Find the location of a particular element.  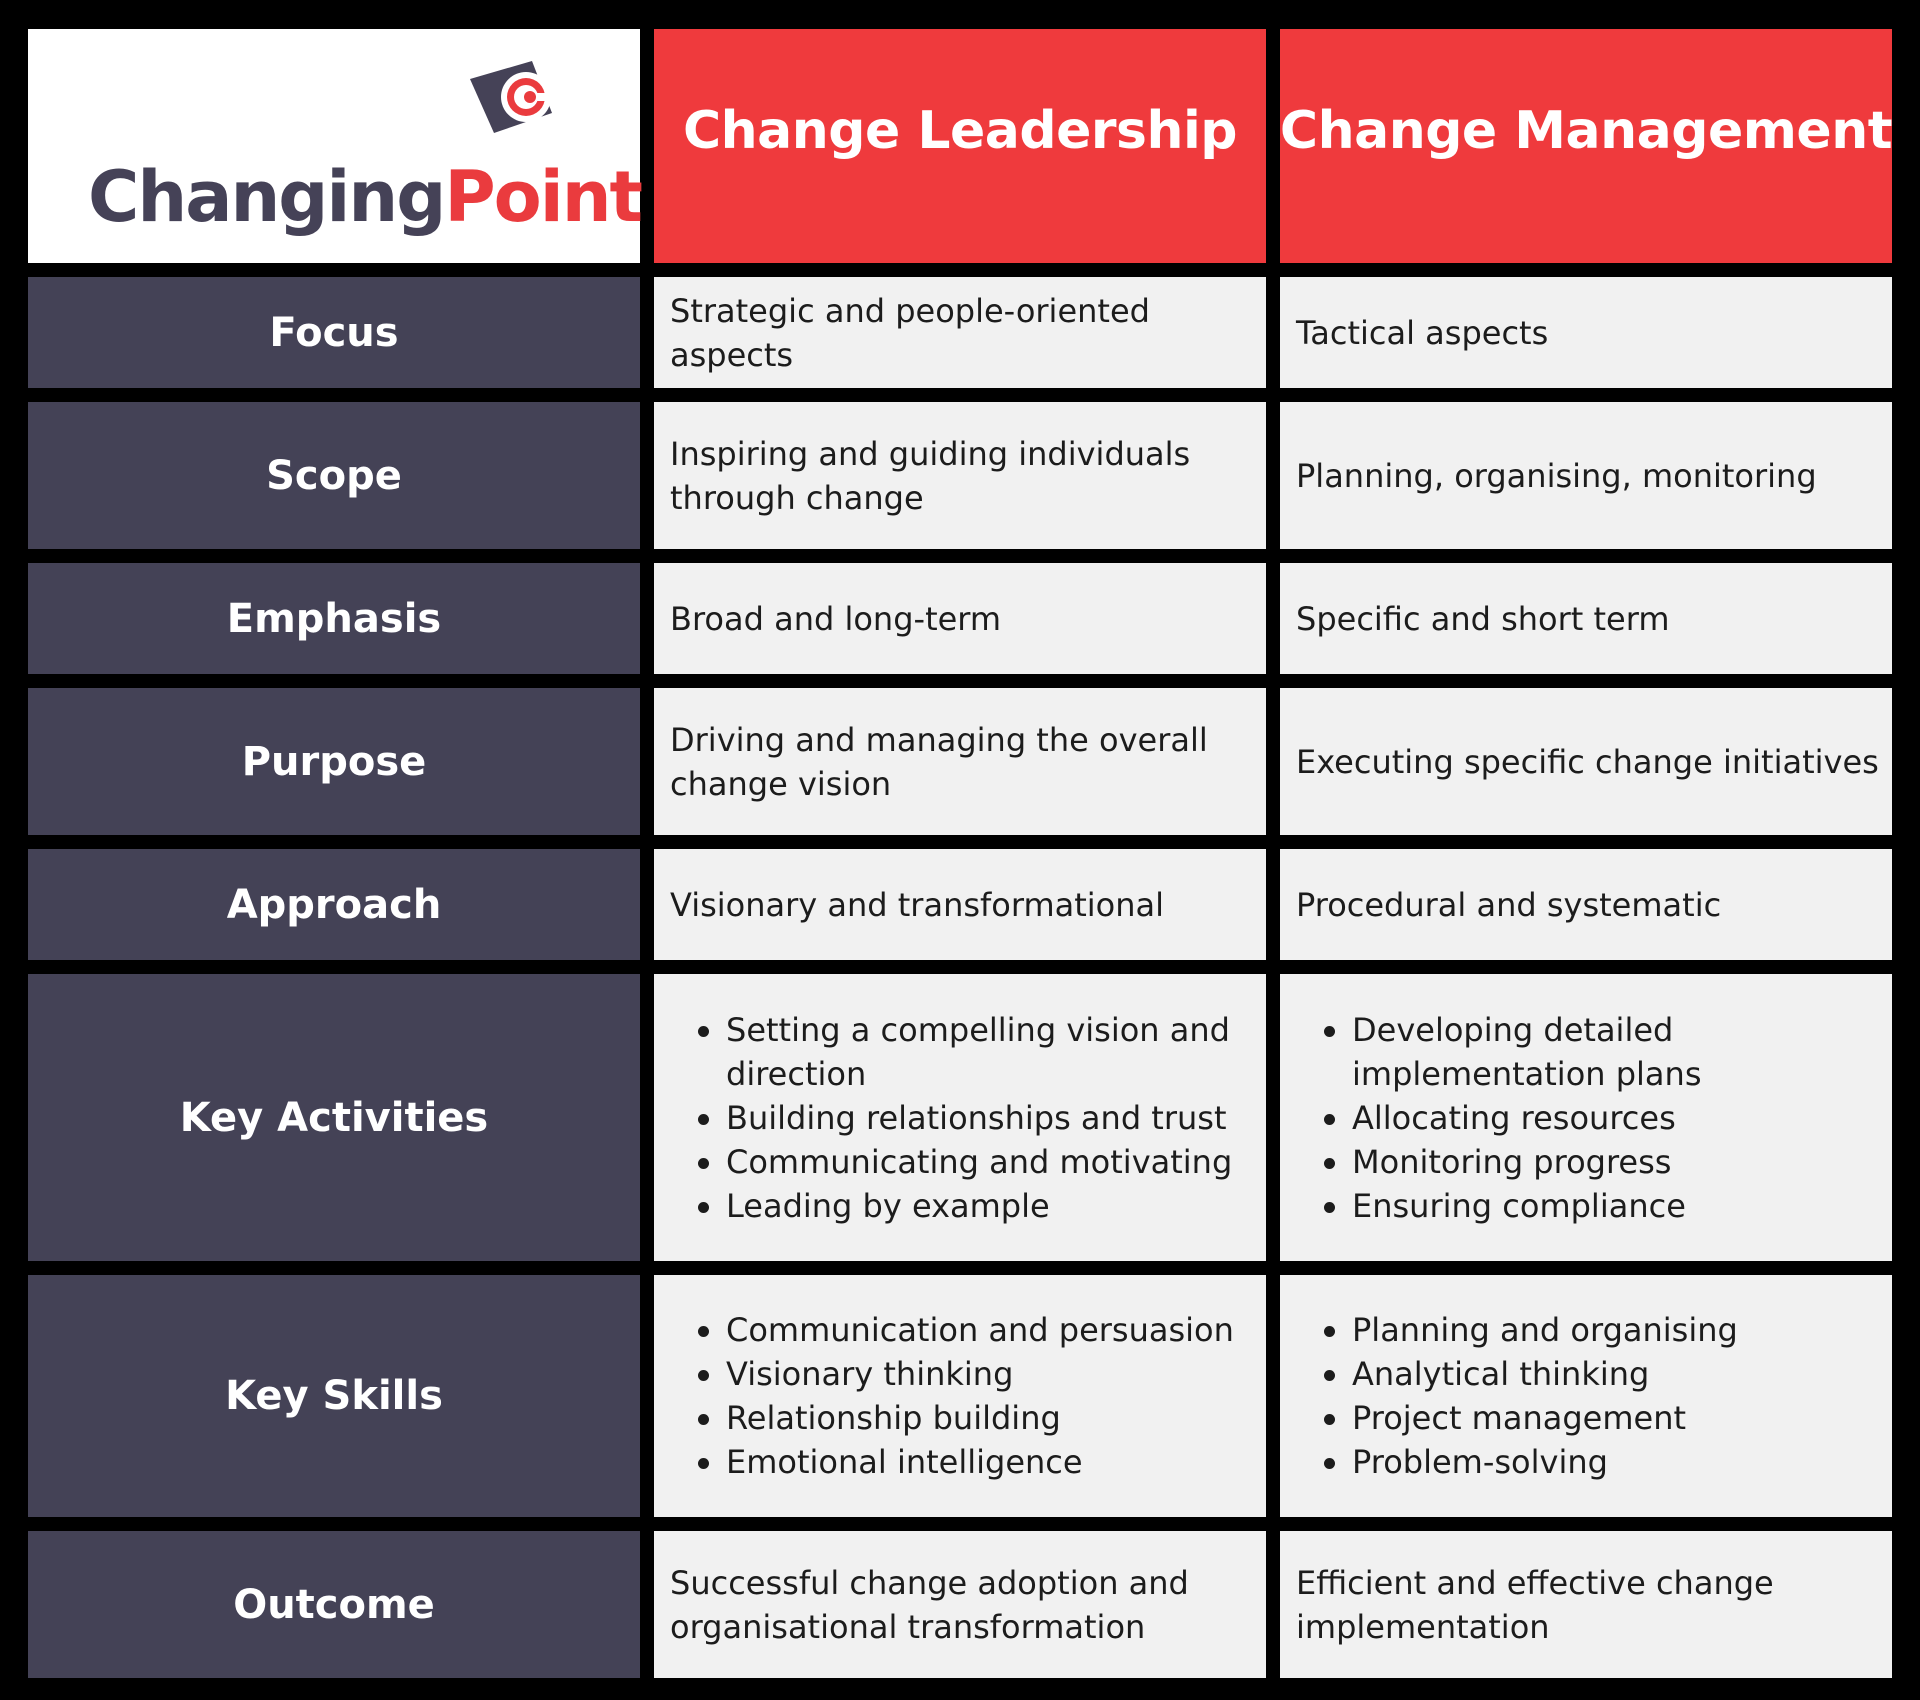

list-item: Visionary thinking is located at coordinates (966, 1374).